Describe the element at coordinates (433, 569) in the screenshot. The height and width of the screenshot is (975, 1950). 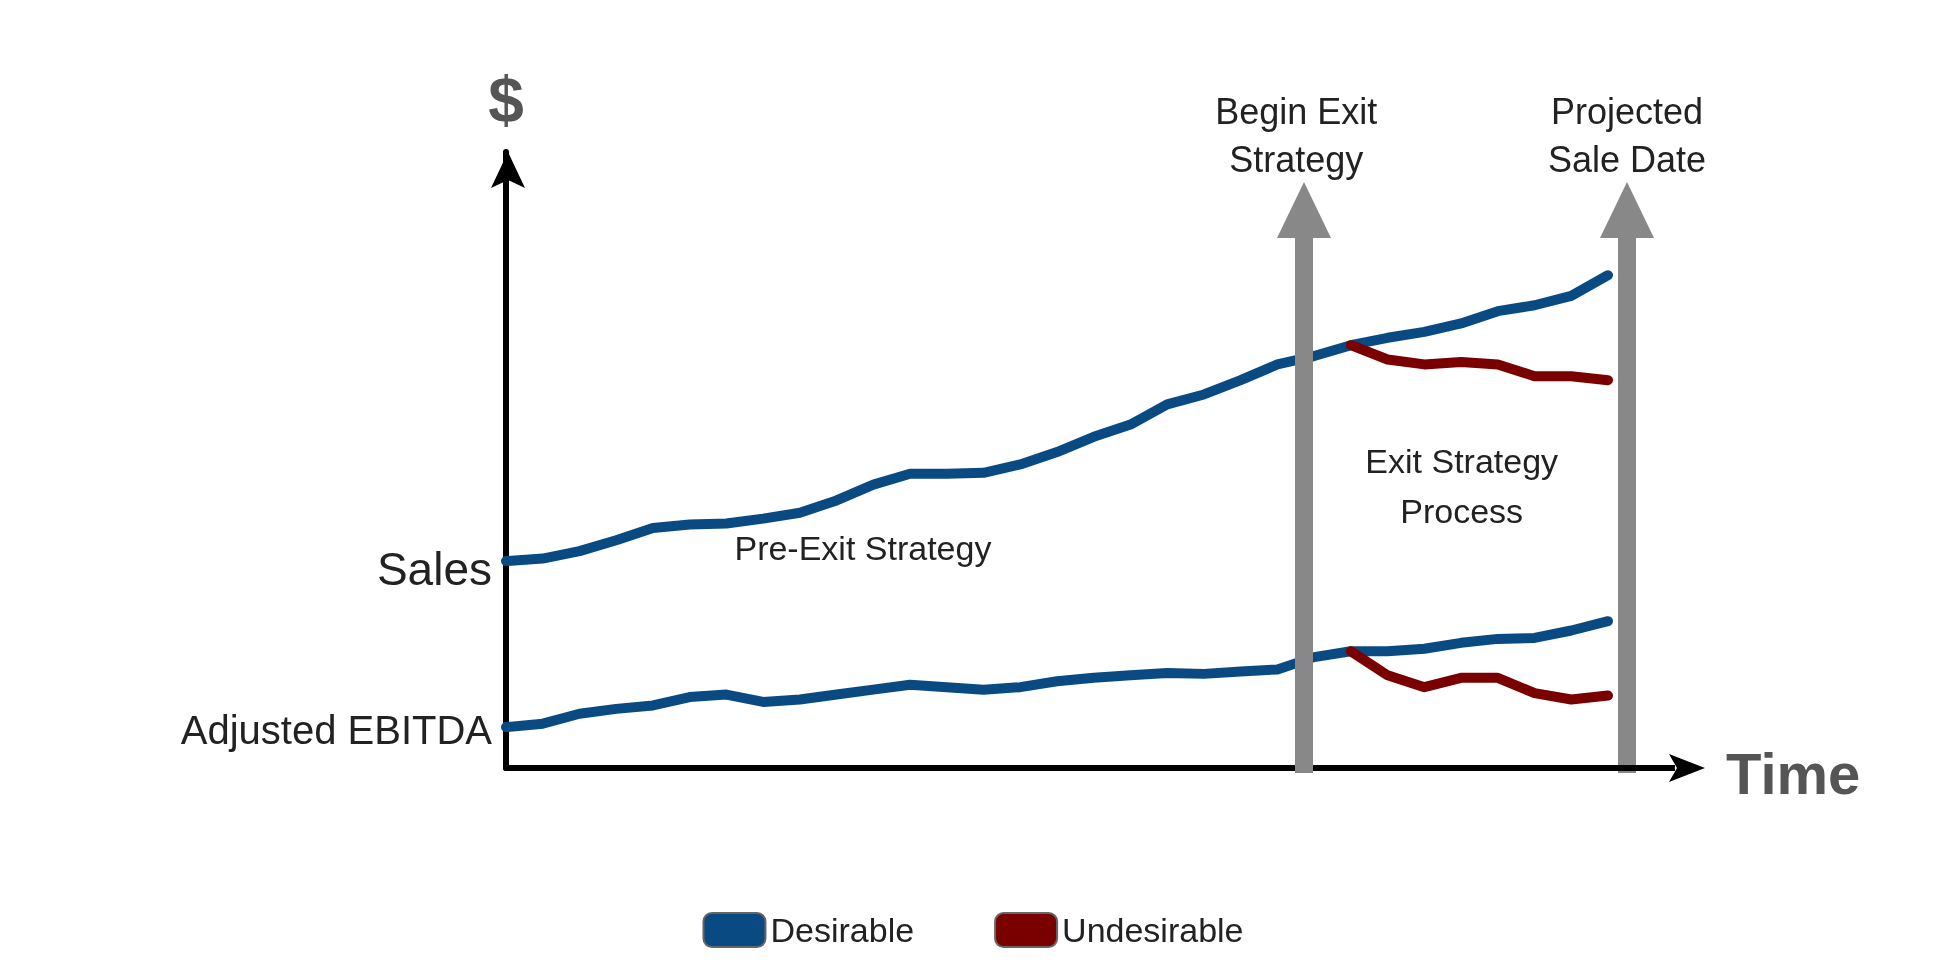
I see `text: Sales` at that location.